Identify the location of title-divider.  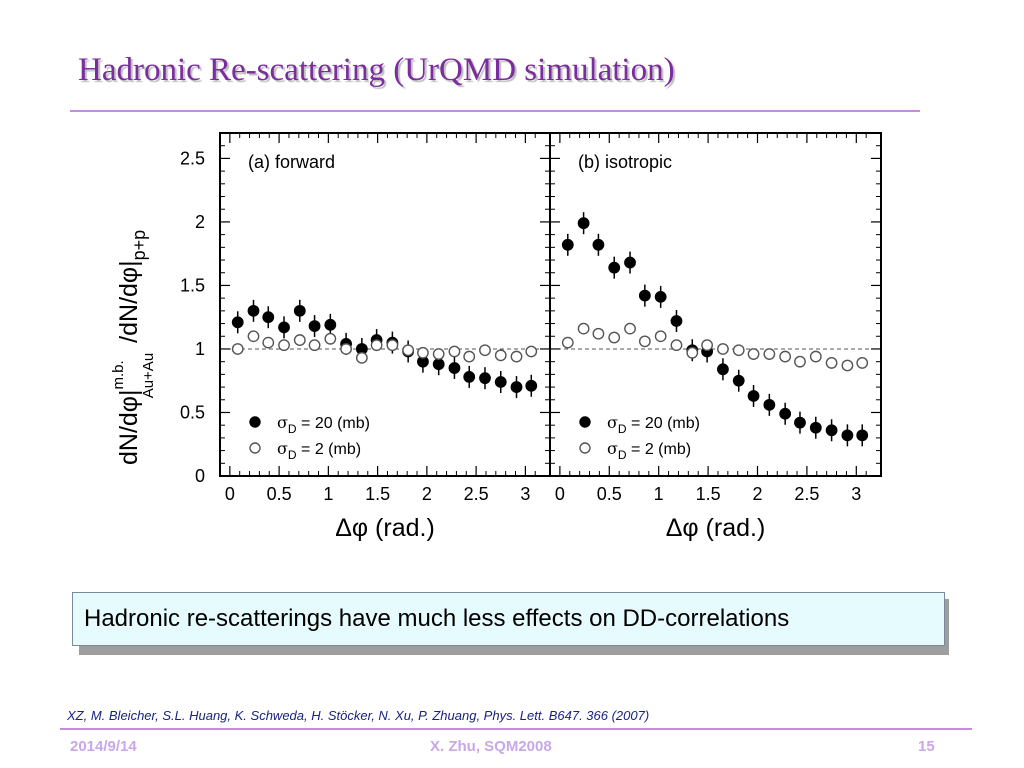
(495, 111).